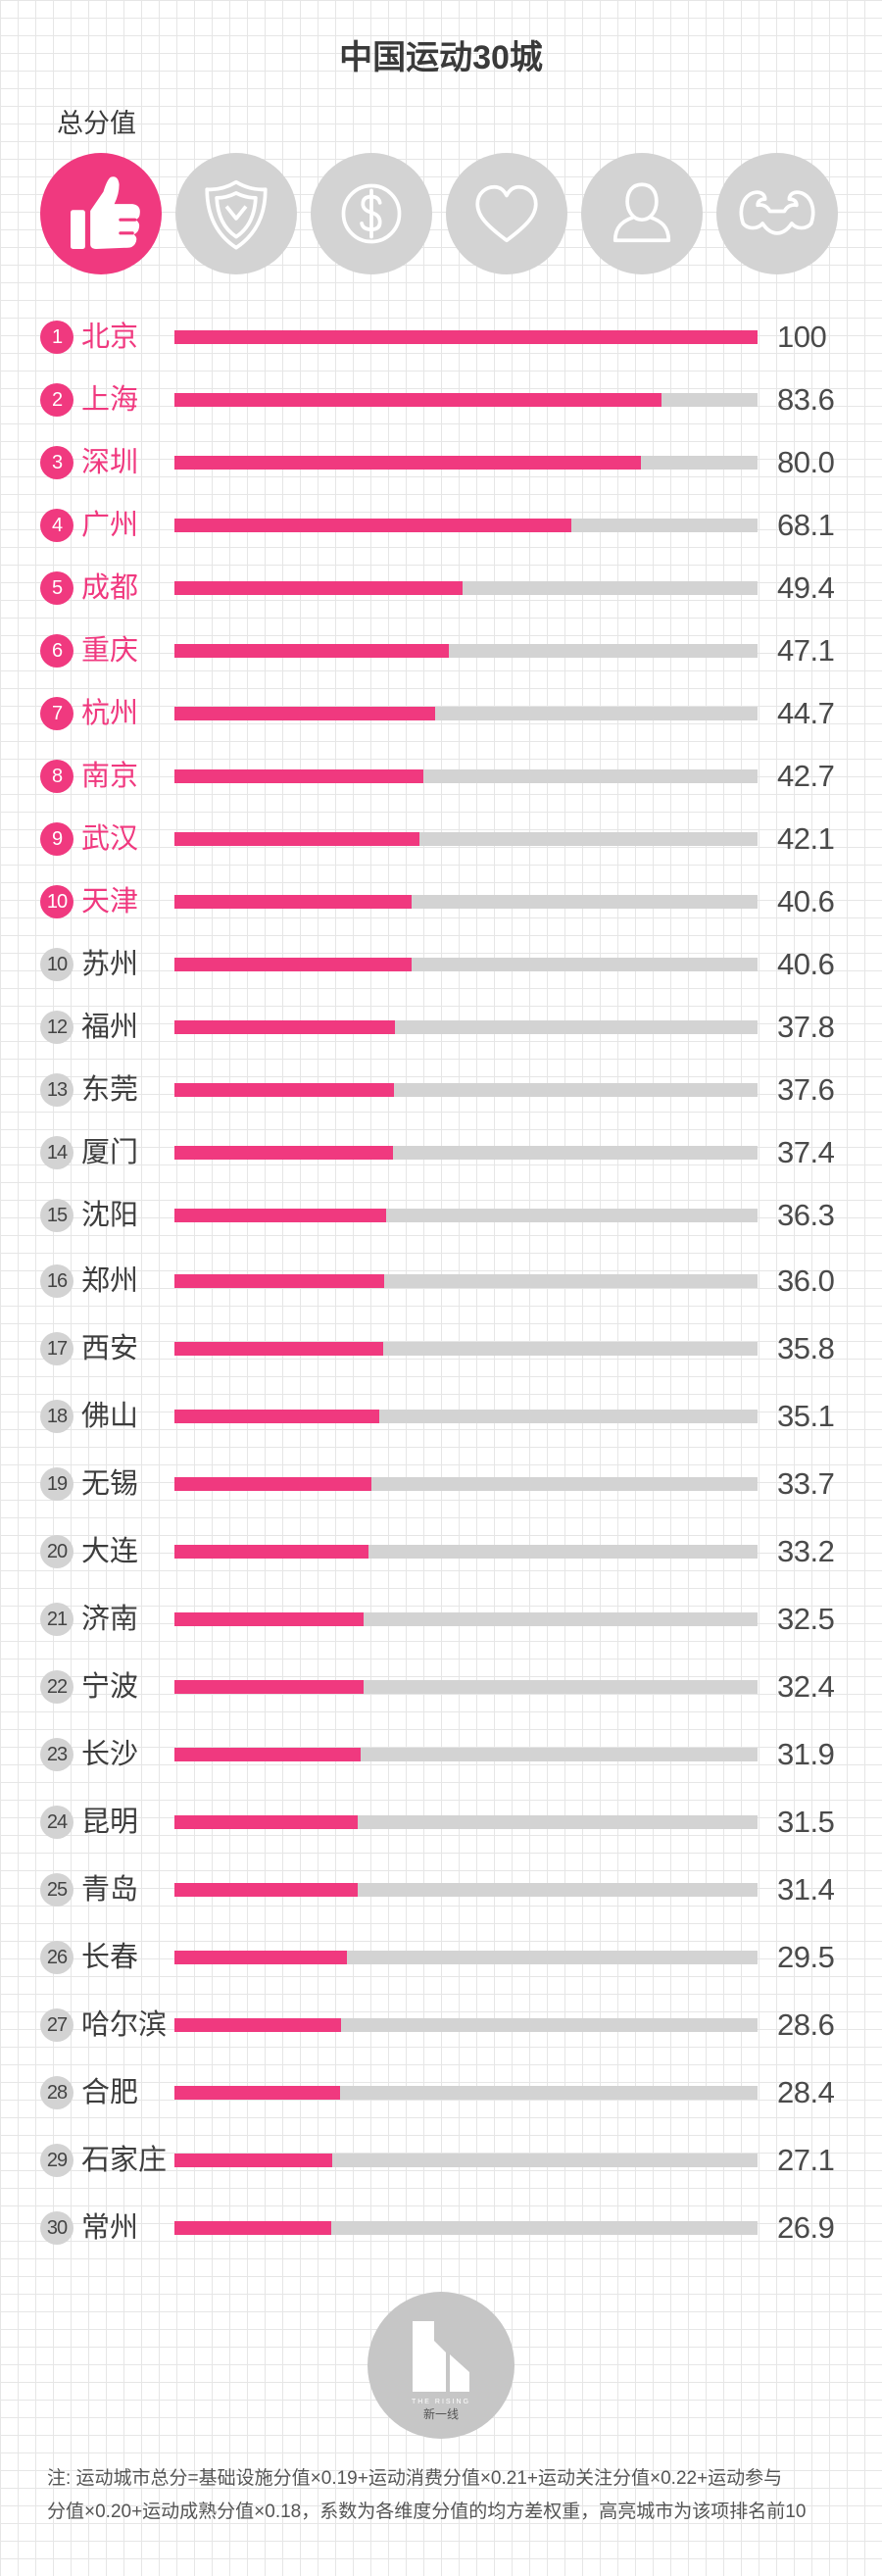 The height and width of the screenshot is (2576, 882). What do you see at coordinates (57, 2024) in the screenshot?
I see `rank-badge: 27` at bounding box center [57, 2024].